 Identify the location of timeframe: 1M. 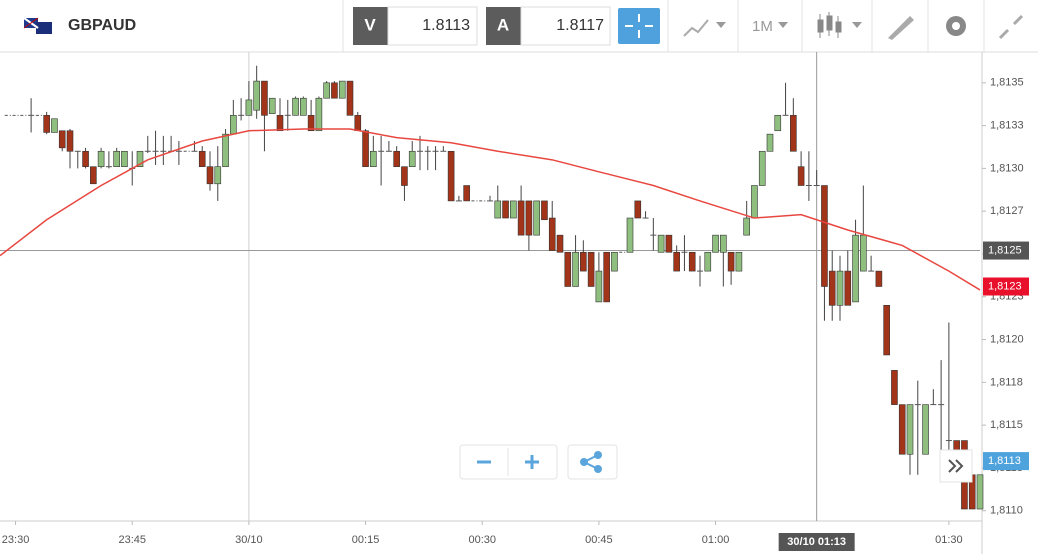
(762, 26).